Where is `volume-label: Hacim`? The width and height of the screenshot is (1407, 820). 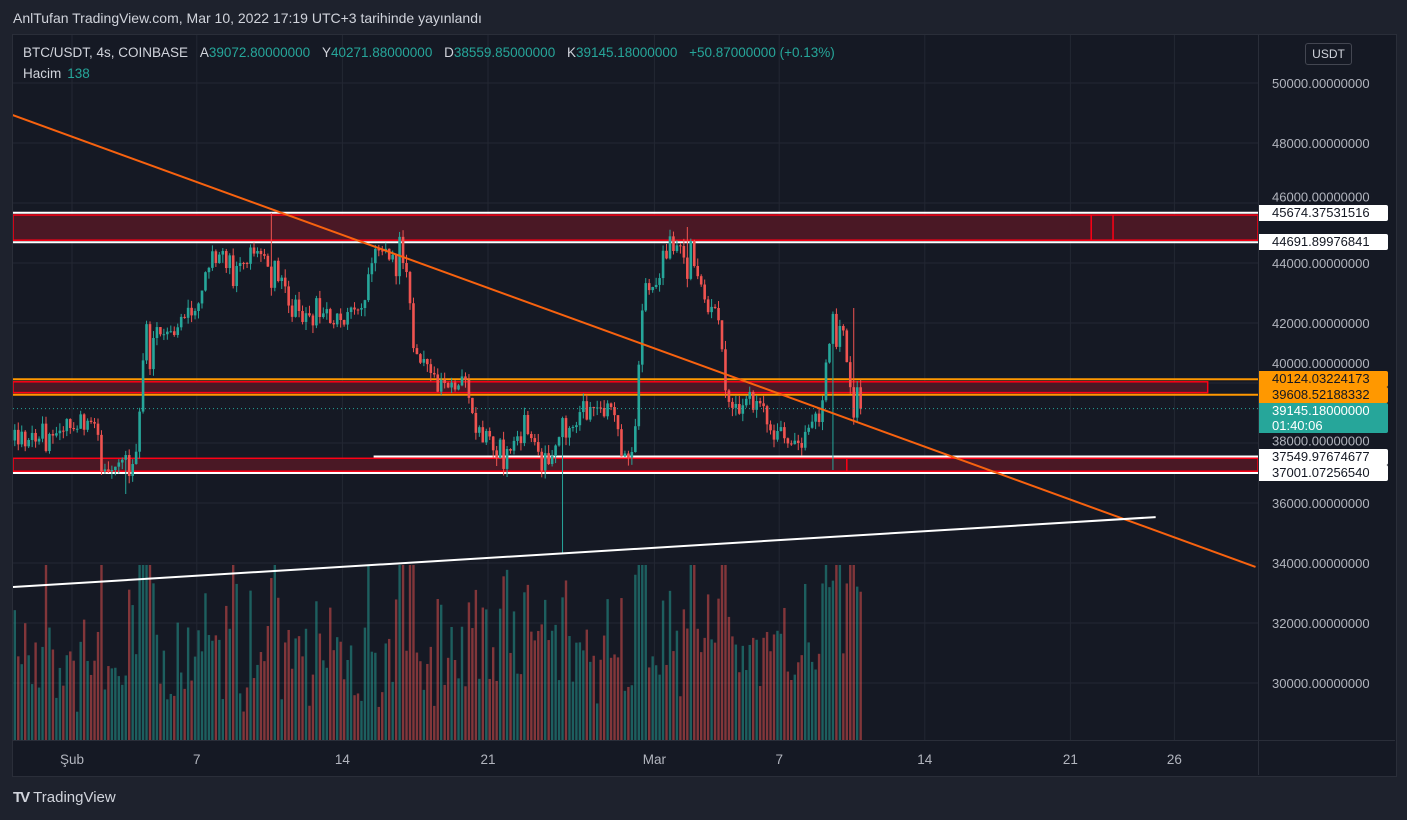 volume-label: Hacim is located at coordinates (42, 73).